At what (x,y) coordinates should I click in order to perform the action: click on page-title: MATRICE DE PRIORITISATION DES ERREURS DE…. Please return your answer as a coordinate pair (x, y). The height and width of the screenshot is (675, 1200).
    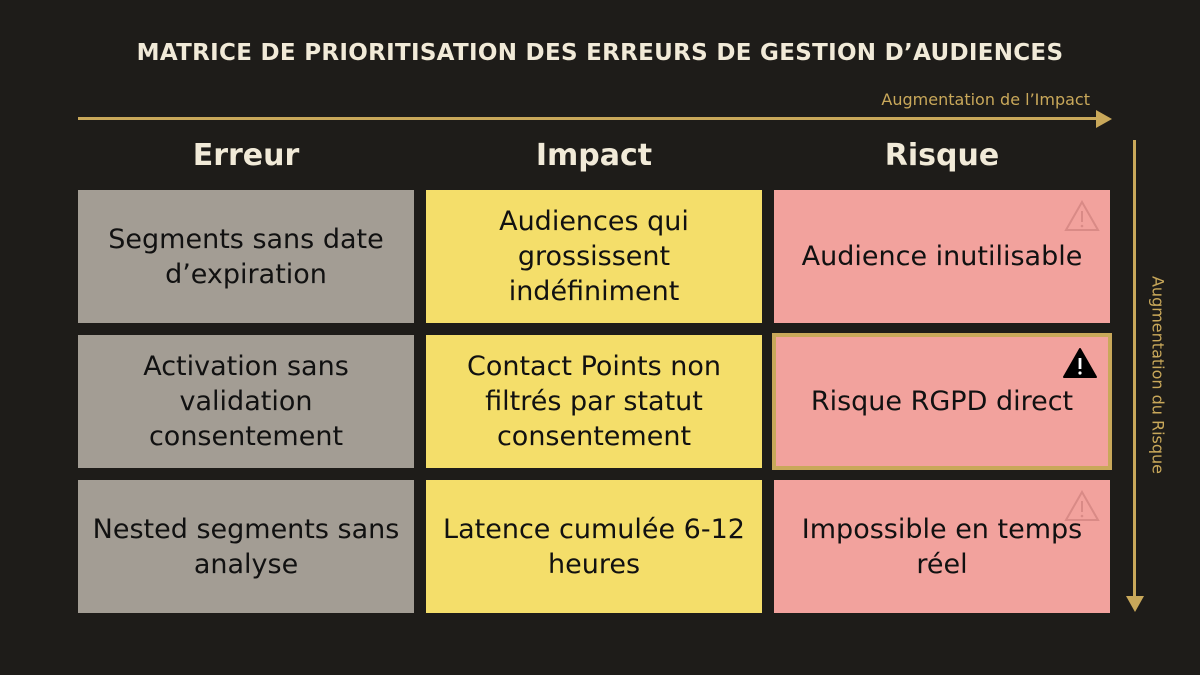
    Looking at the image, I should click on (600, 53).